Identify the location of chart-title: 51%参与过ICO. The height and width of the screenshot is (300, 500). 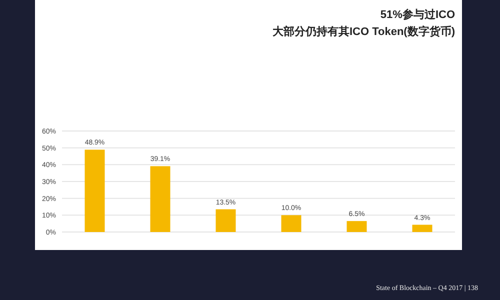
(418, 14).